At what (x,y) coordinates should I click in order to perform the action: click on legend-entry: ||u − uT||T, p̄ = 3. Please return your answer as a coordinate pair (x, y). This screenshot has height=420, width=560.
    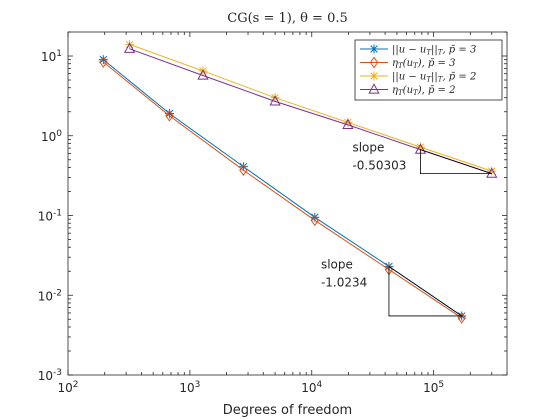
    Looking at the image, I should click on (418, 50).